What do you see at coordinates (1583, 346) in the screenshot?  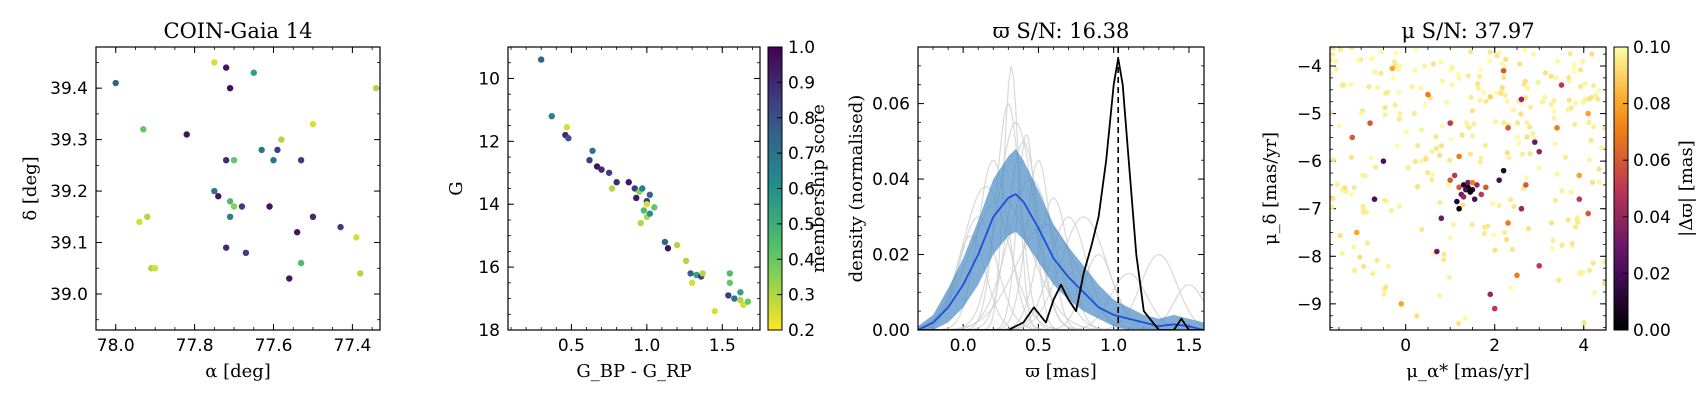 I see `x-tick-label: 4` at bounding box center [1583, 346].